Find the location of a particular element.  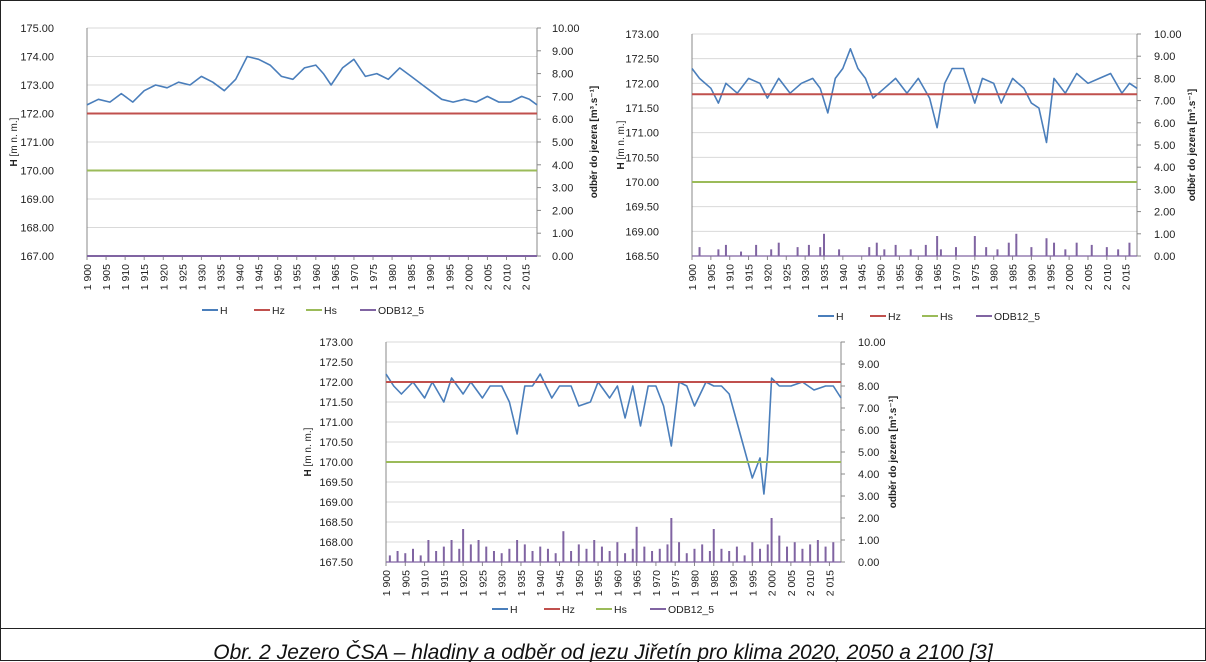

y2-axis-title: odběr do jezera [m³.s⁻¹] is located at coordinates (594, 142).